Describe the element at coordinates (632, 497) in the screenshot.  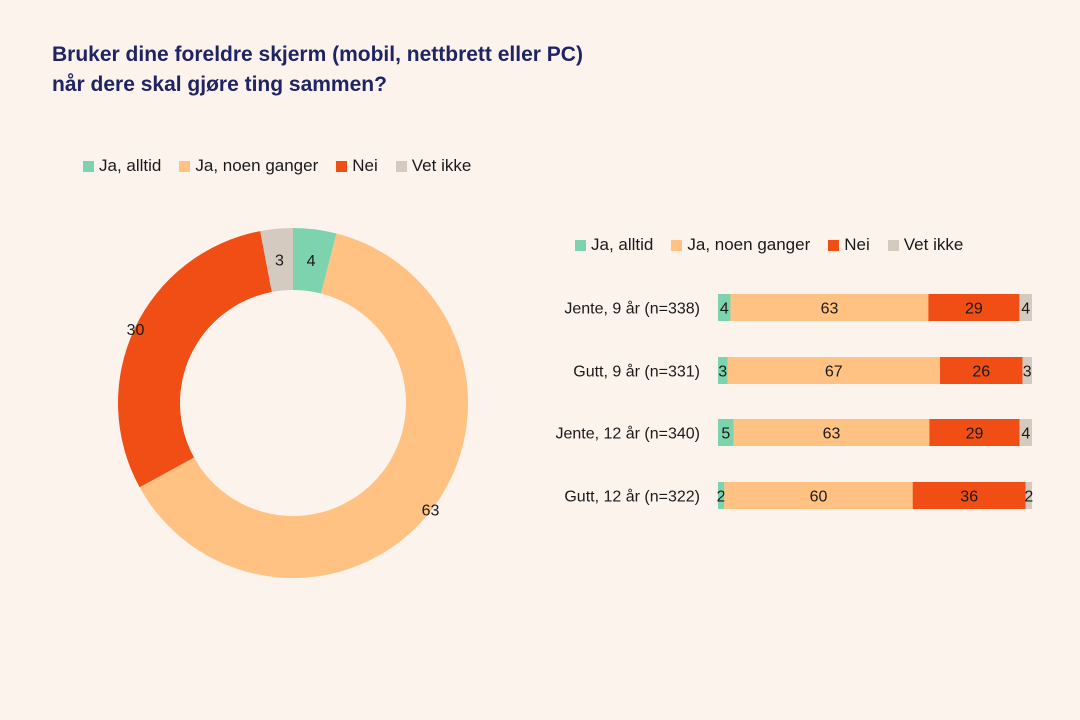
I see `category-label: Gutt, 12 år (n=322)` at that location.